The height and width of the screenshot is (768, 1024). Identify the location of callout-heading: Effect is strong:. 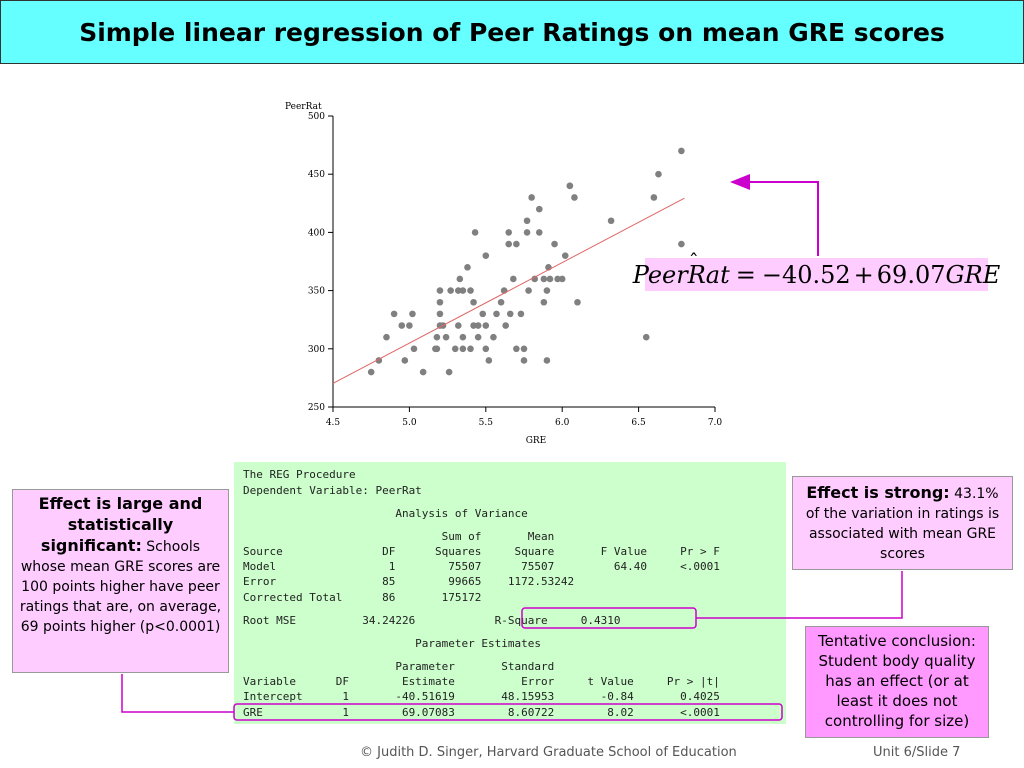
(878, 492).